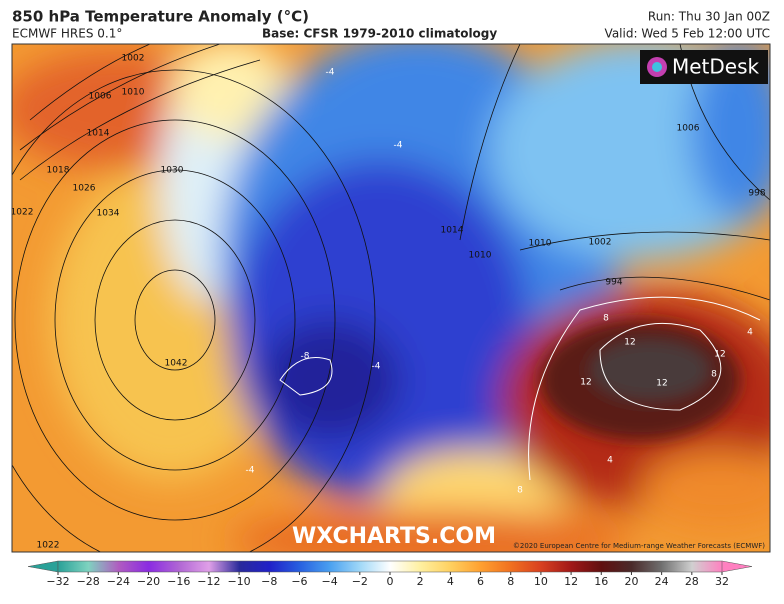 Image resolution: width=784 pixels, height=604 pixels. I want to click on watermark: WXCHARTS.COM, so click(394, 536).